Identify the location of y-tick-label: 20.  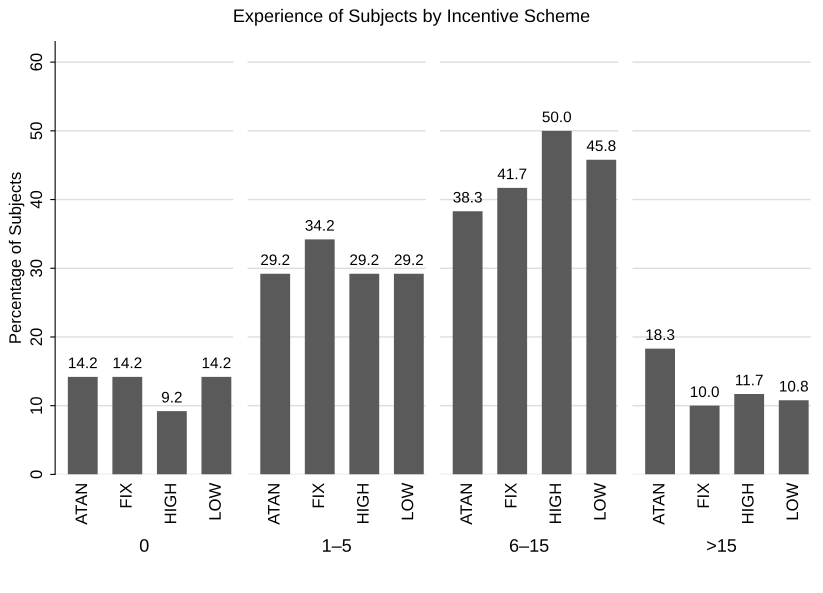
(36, 337).